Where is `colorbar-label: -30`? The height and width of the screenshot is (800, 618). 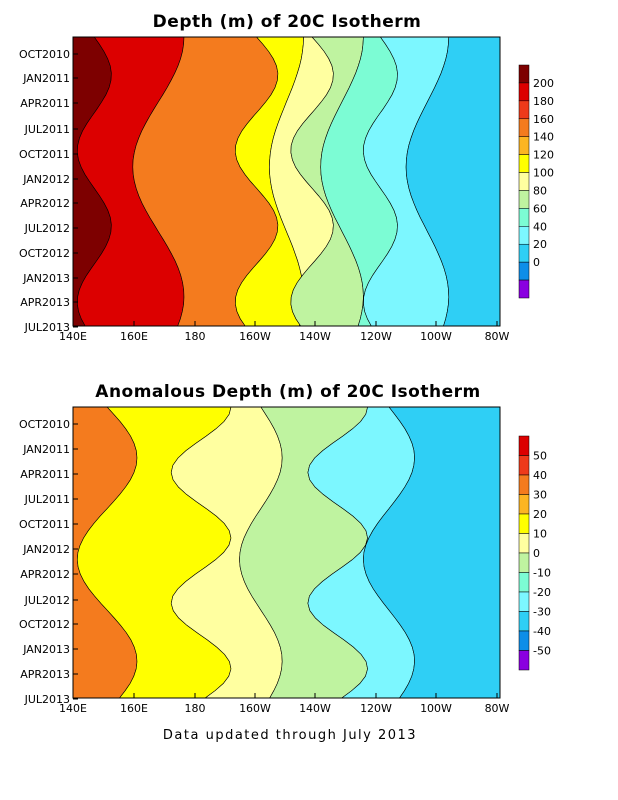 colorbar-label: -30 is located at coordinates (542, 612).